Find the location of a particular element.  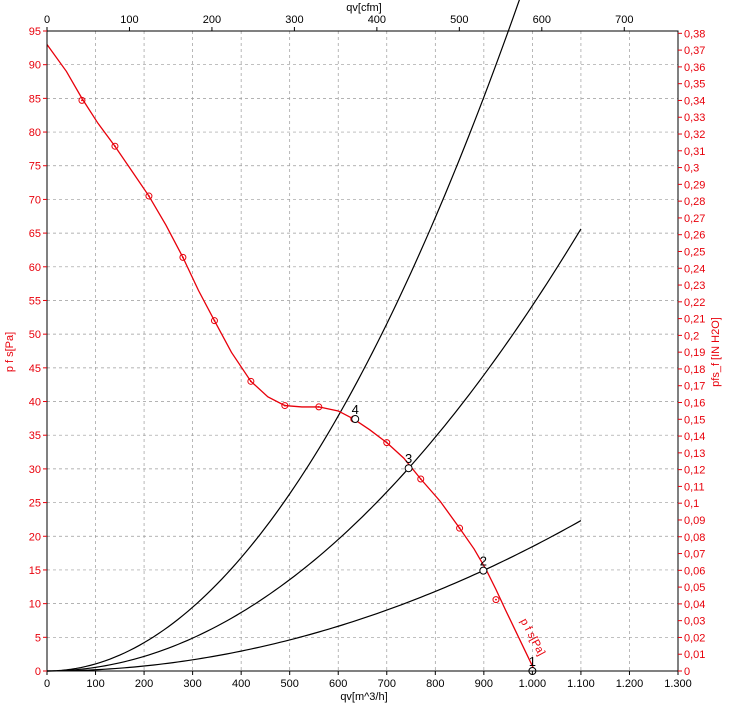

x-axis-bottom-label: qv[m^3/h] is located at coordinates (363, 697).